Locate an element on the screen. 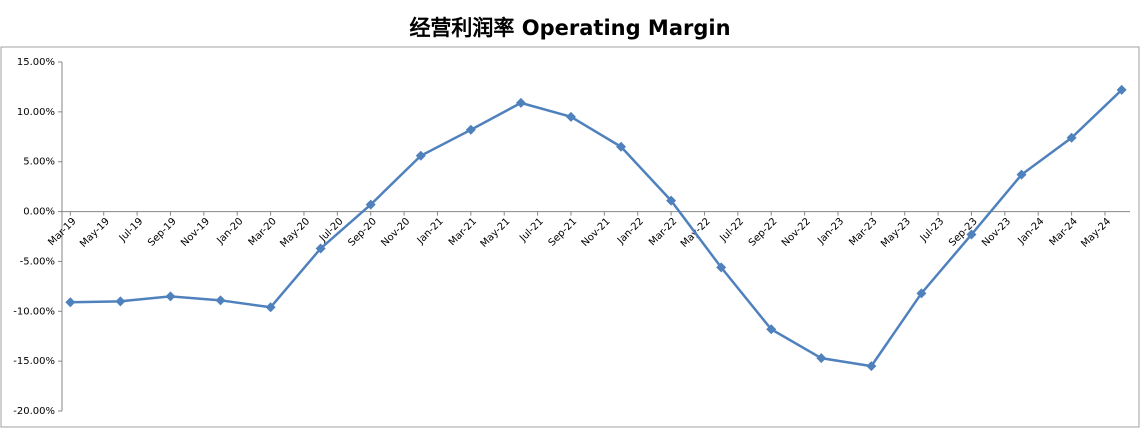  x-tick-label: May-24 is located at coordinates (1096, 233).